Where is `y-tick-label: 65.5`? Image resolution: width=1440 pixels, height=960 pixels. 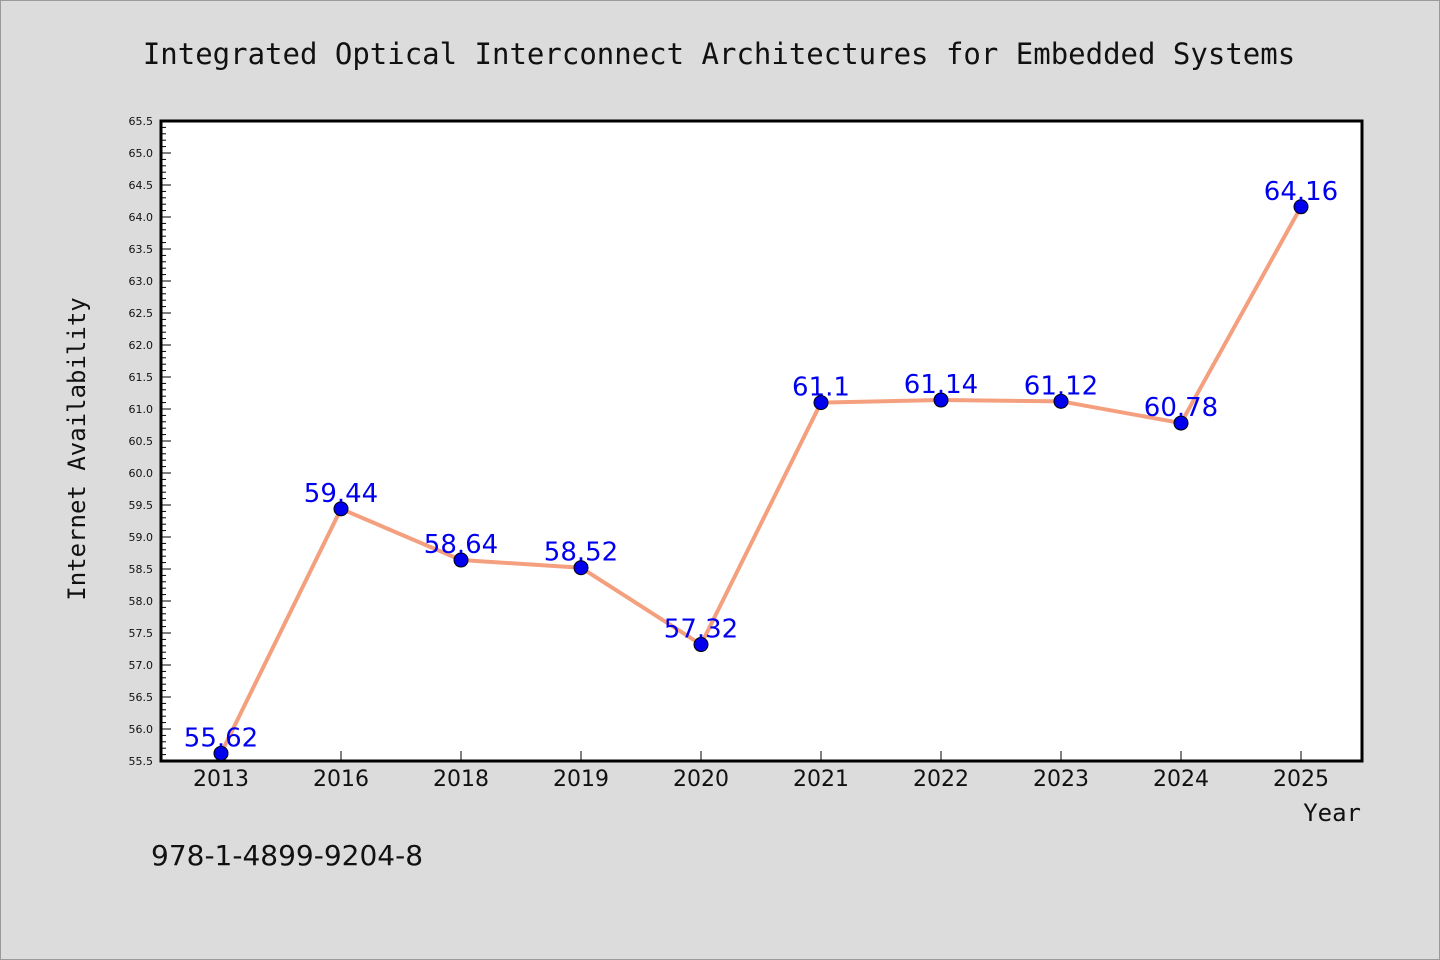
y-tick-label: 65.5 is located at coordinates (141, 121).